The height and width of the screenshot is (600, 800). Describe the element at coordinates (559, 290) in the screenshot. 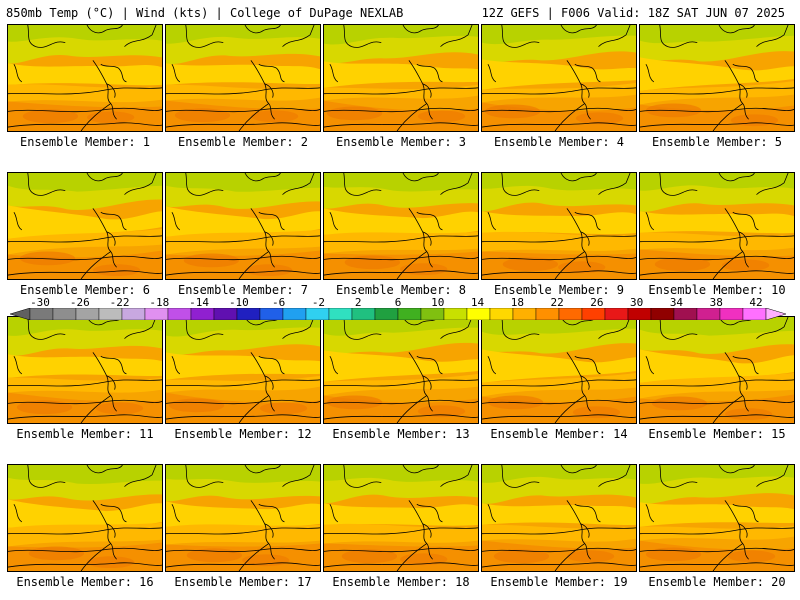

I see `ensemble-member-label: Ensemble Member: 9` at that location.